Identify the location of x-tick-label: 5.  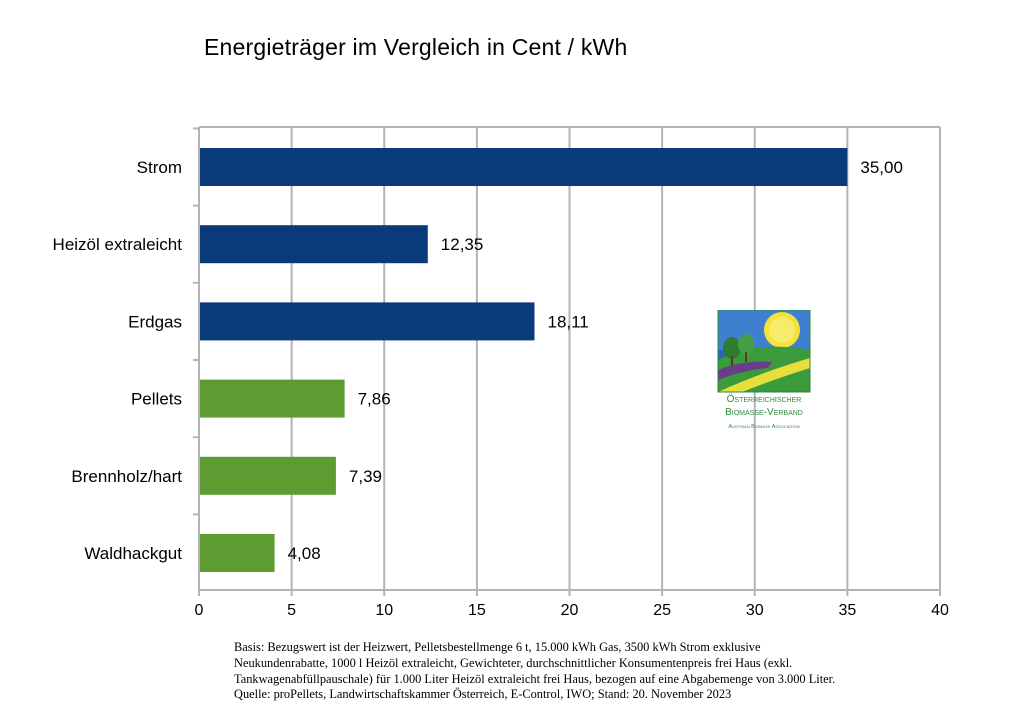
(291, 610).